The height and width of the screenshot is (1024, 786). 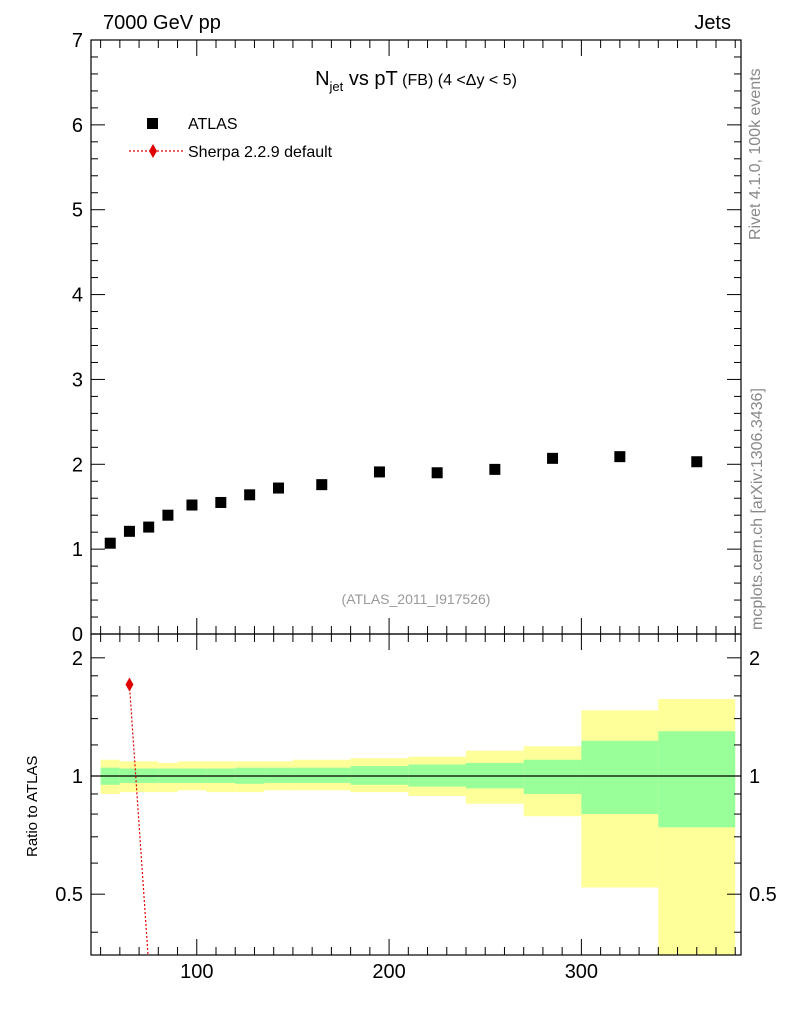 What do you see at coordinates (336, 86) in the screenshot?
I see `title-sub: jet` at bounding box center [336, 86].